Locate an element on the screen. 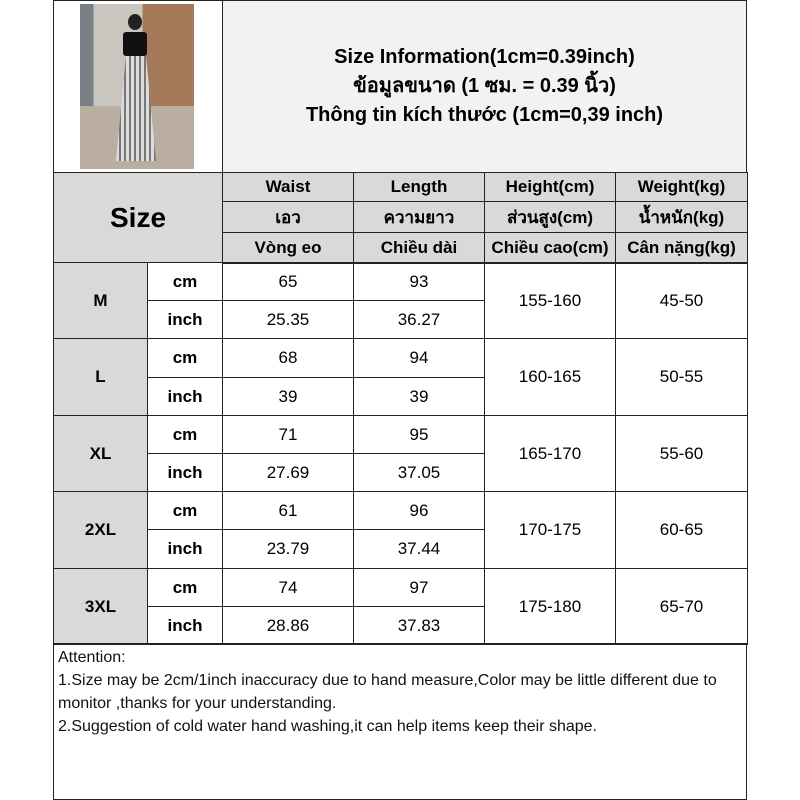  cm-value: 71 is located at coordinates (288, 434).